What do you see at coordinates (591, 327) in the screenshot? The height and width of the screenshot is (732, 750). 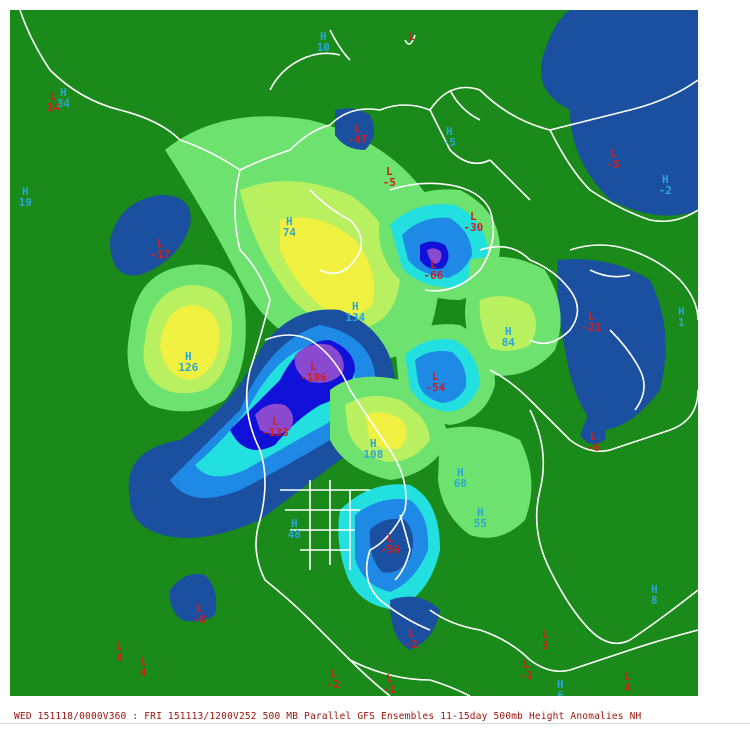 I see `low-marker-value: -21` at bounding box center [591, 327].